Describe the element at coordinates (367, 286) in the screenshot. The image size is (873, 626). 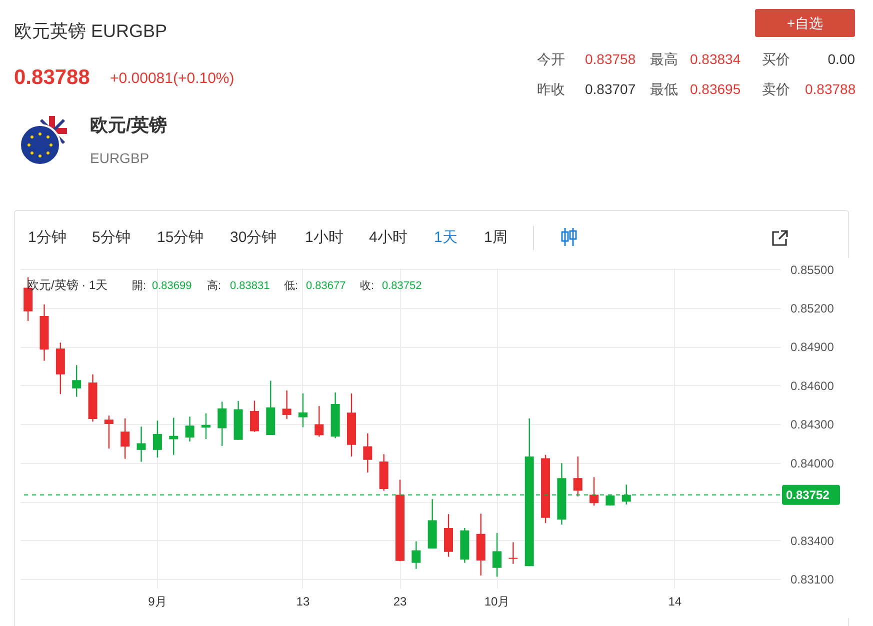
I see `annotation: 收:` at that location.